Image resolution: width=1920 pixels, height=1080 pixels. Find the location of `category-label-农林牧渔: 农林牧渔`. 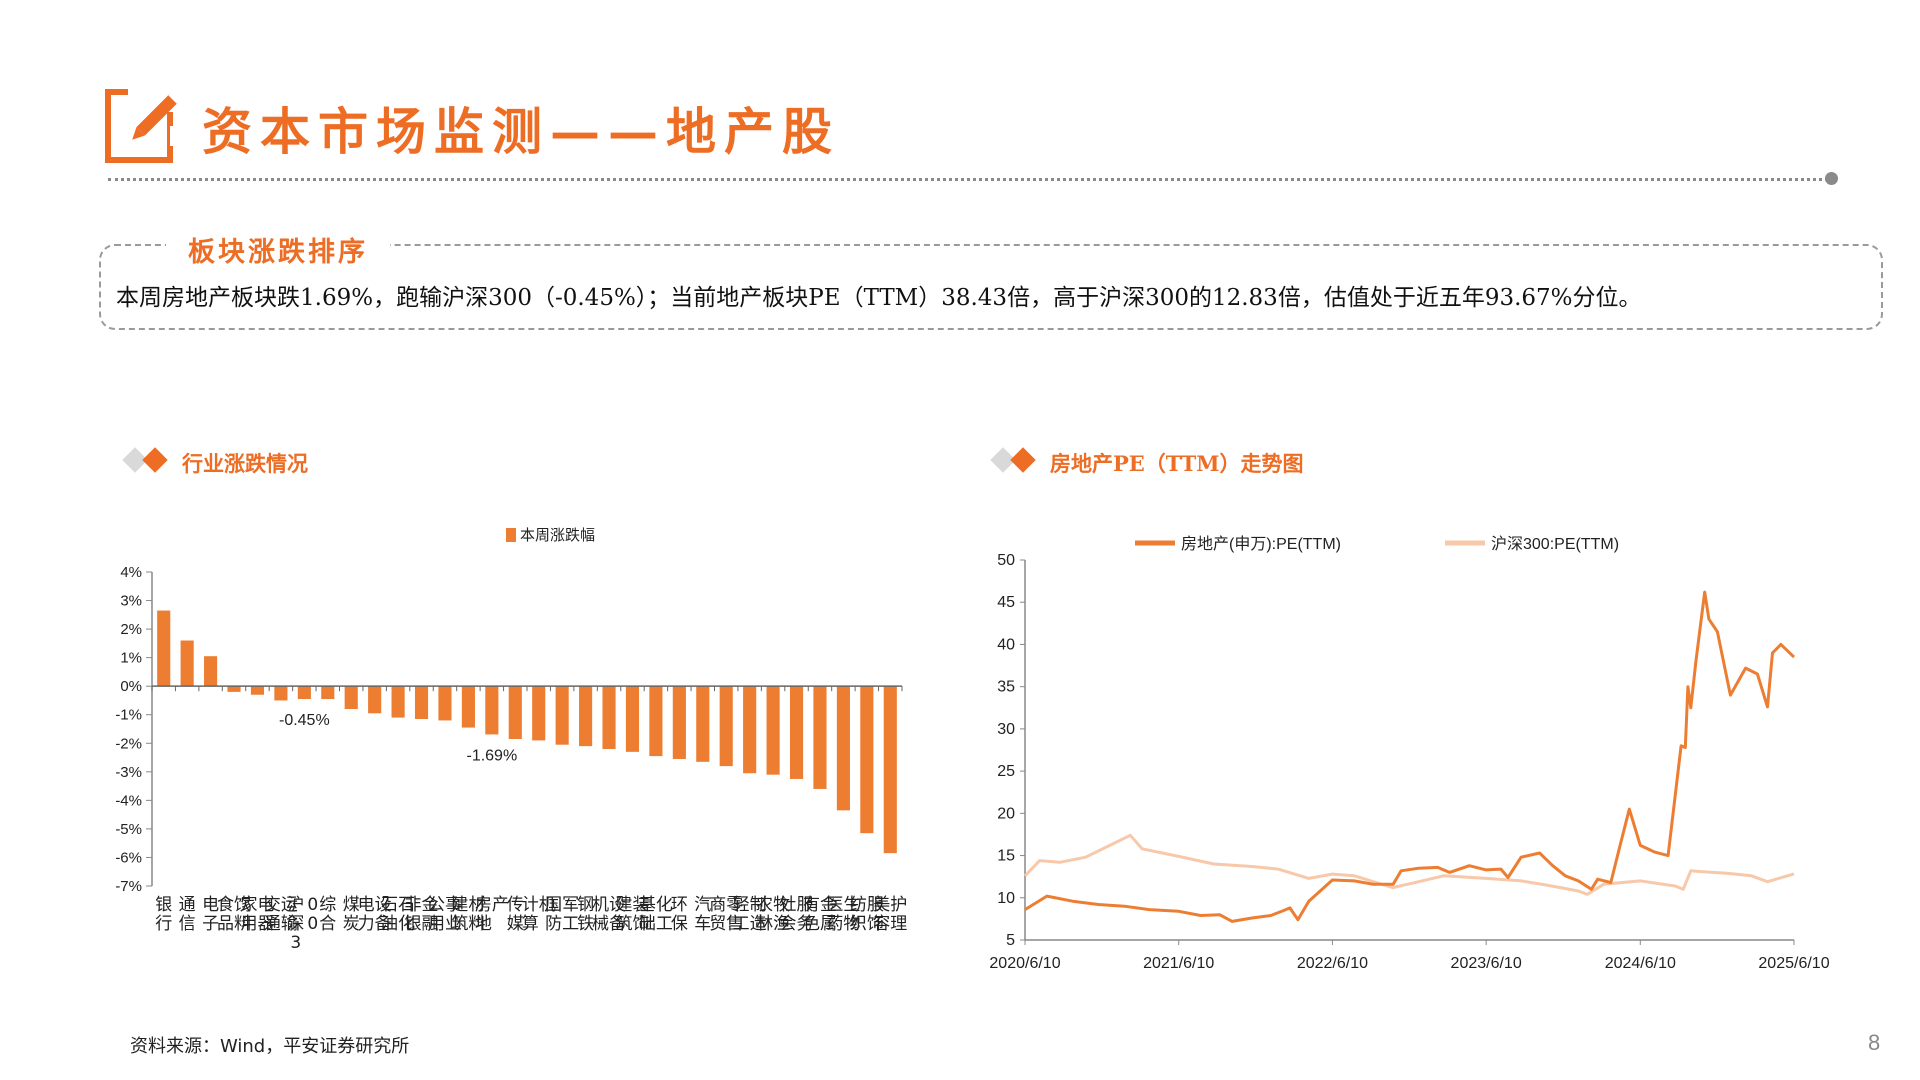

category-label-农林牧渔: 农林牧渔 is located at coordinates (773, 914).